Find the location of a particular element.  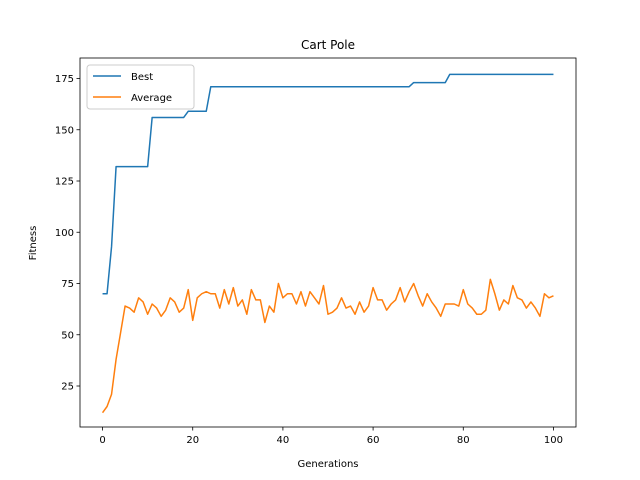

x-tick-label: 80 is located at coordinates (463, 440).